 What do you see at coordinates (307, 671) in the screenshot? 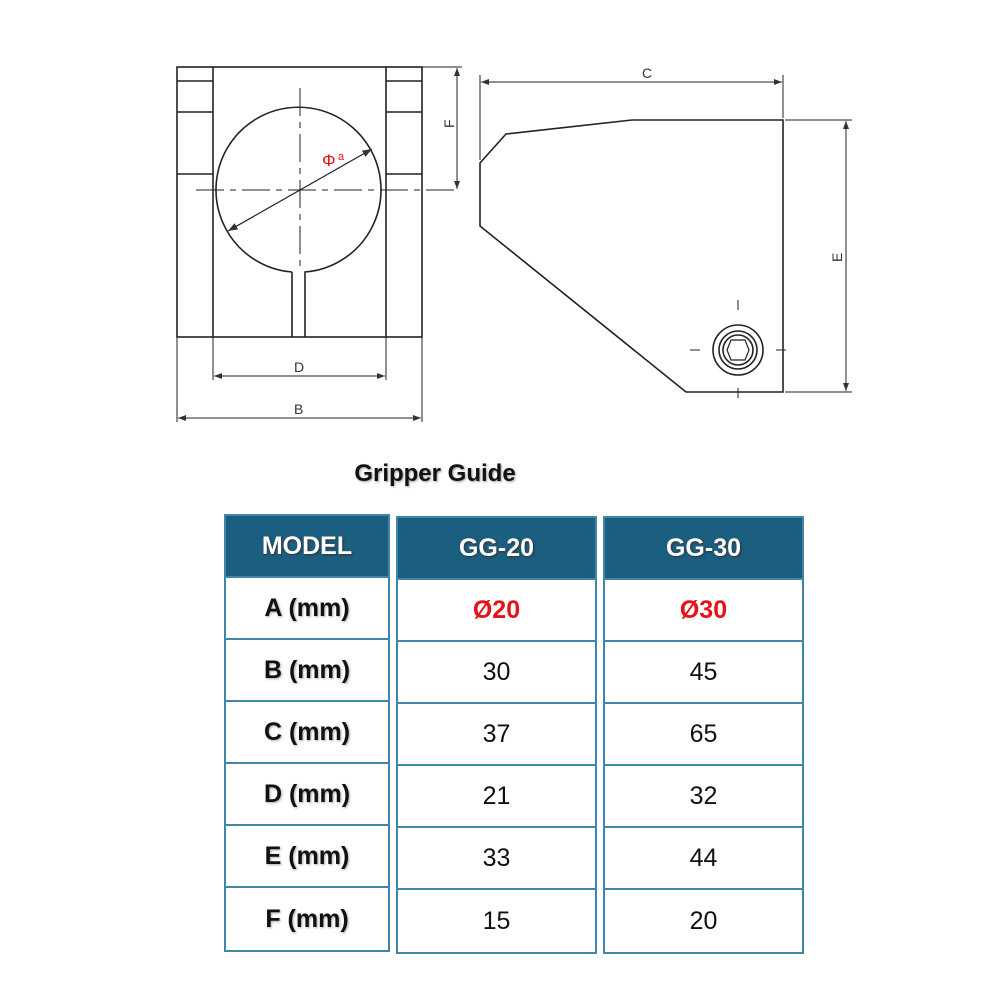
I see `row-label: B (mm)` at bounding box center [307, 671].